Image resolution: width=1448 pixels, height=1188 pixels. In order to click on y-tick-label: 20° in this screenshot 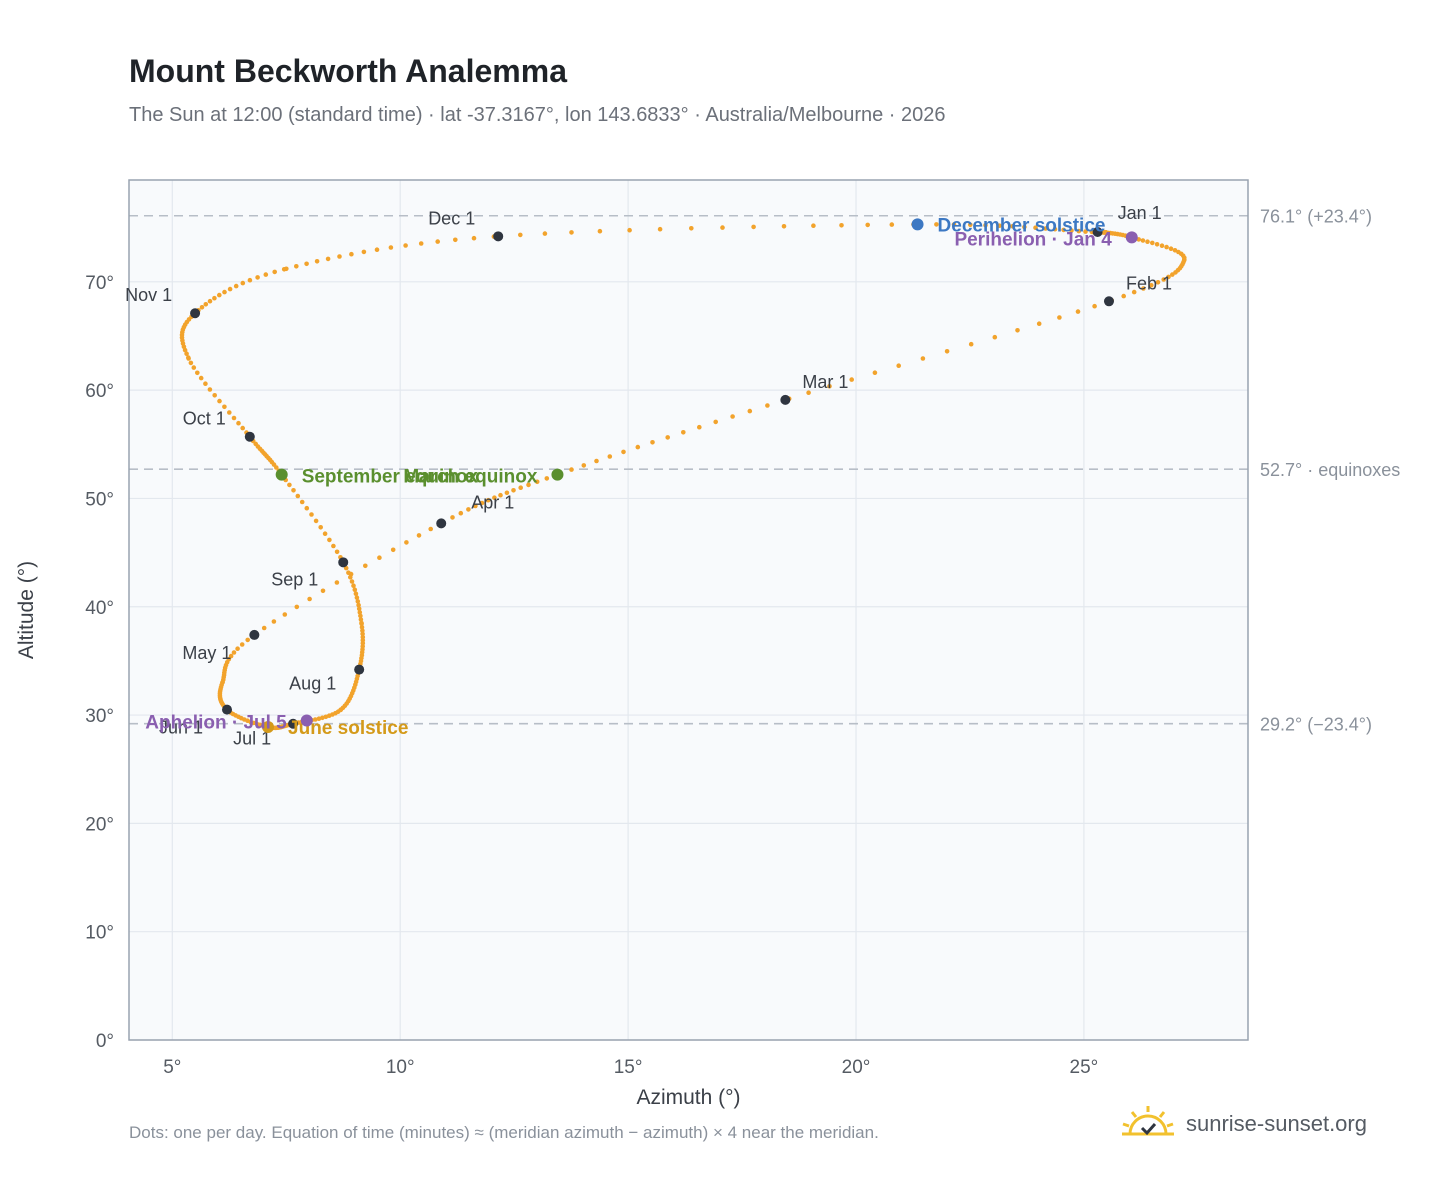, I will do `click(99, 824)`.